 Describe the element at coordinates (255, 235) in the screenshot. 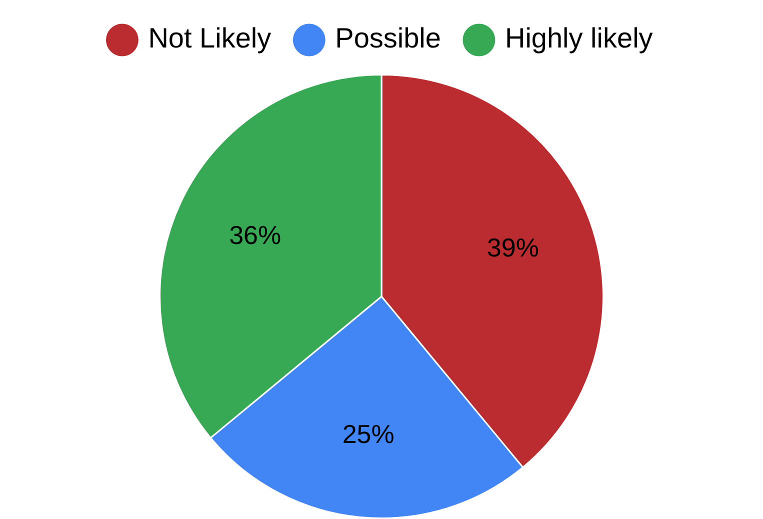

I see `data-label: 36%` at that location.